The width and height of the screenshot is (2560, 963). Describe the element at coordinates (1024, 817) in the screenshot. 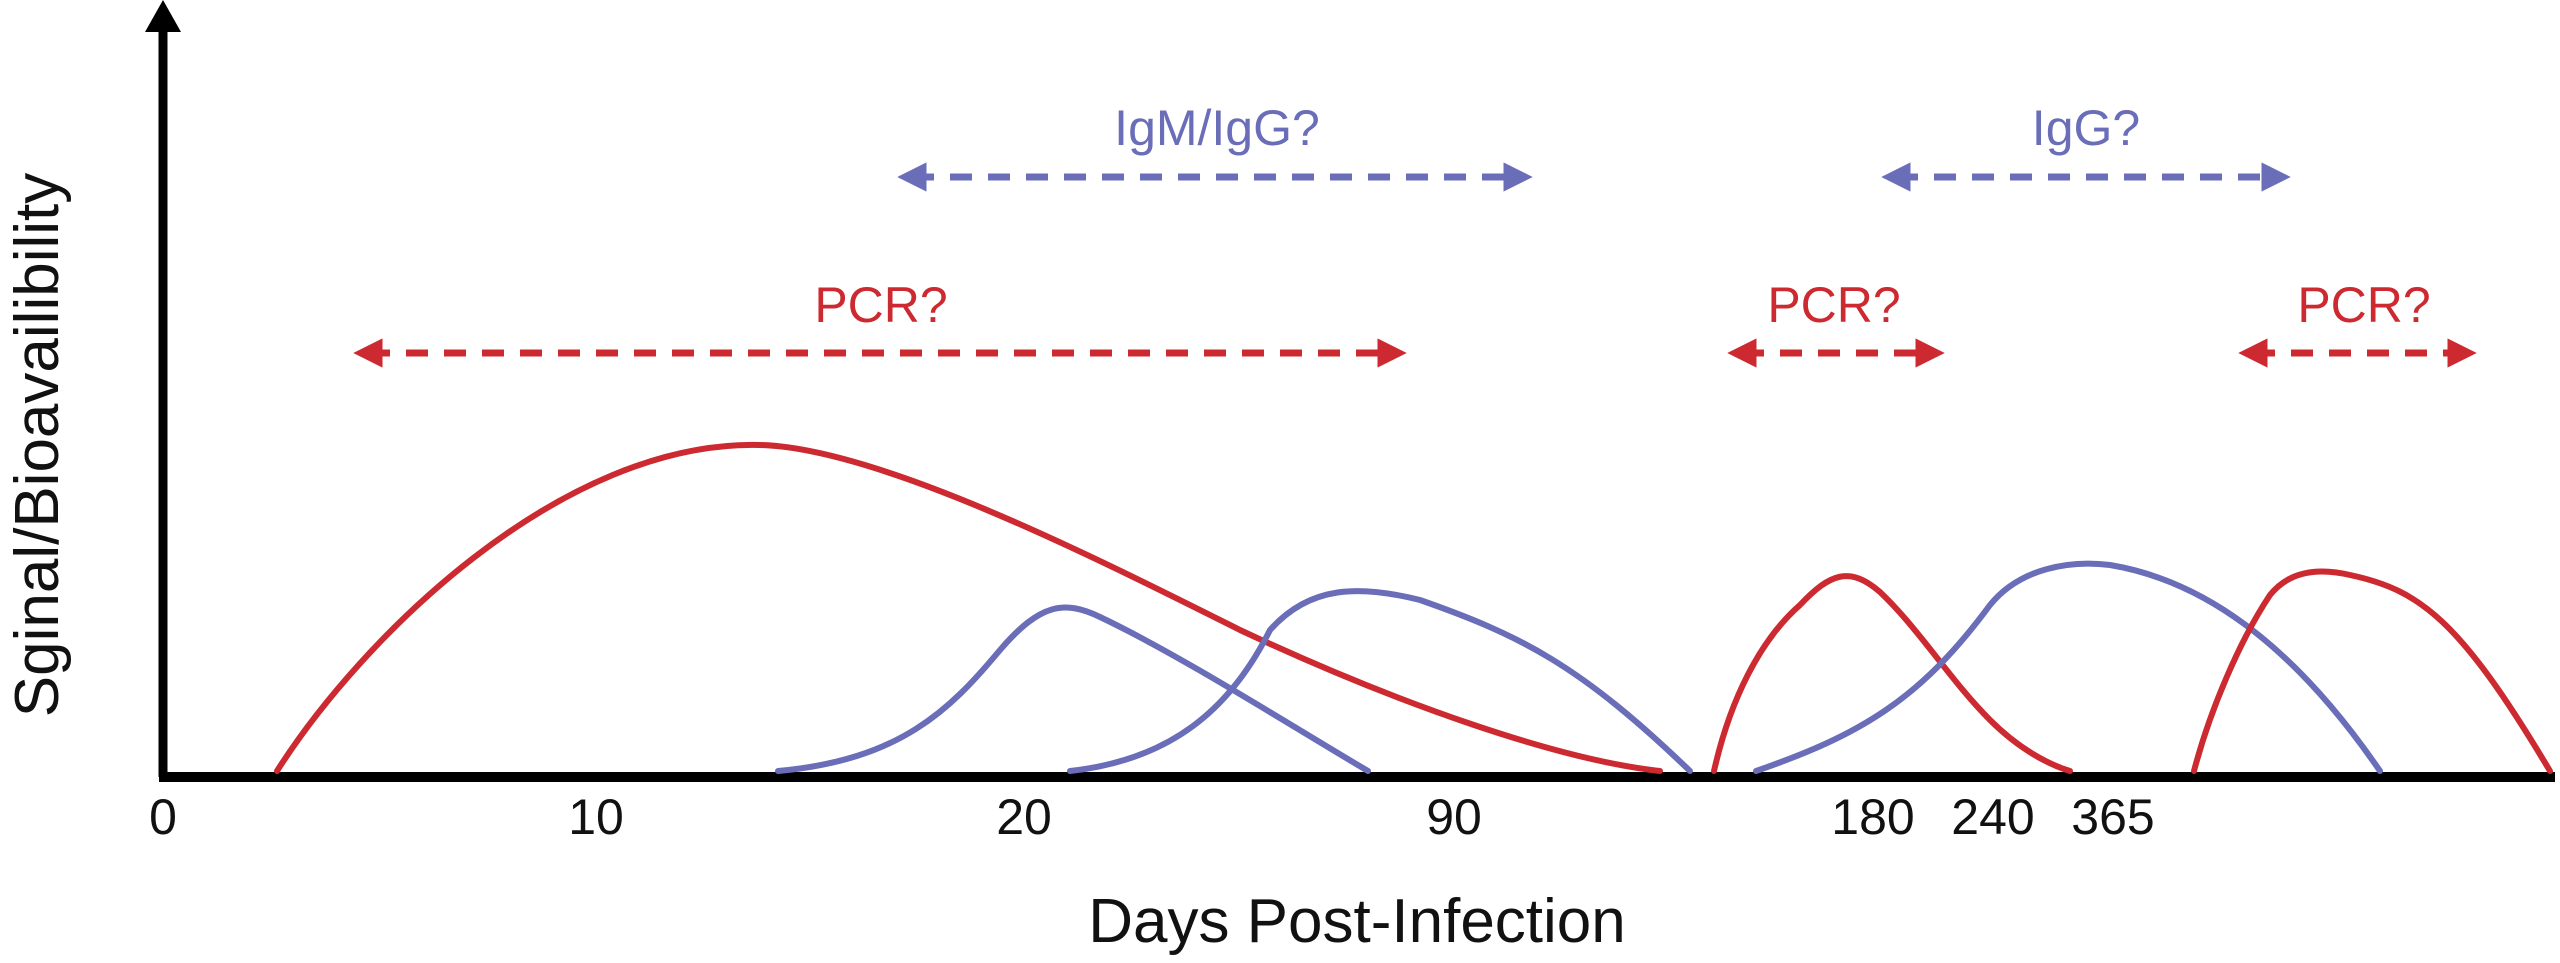

I see `x-tick-label-20: 20` at that location.